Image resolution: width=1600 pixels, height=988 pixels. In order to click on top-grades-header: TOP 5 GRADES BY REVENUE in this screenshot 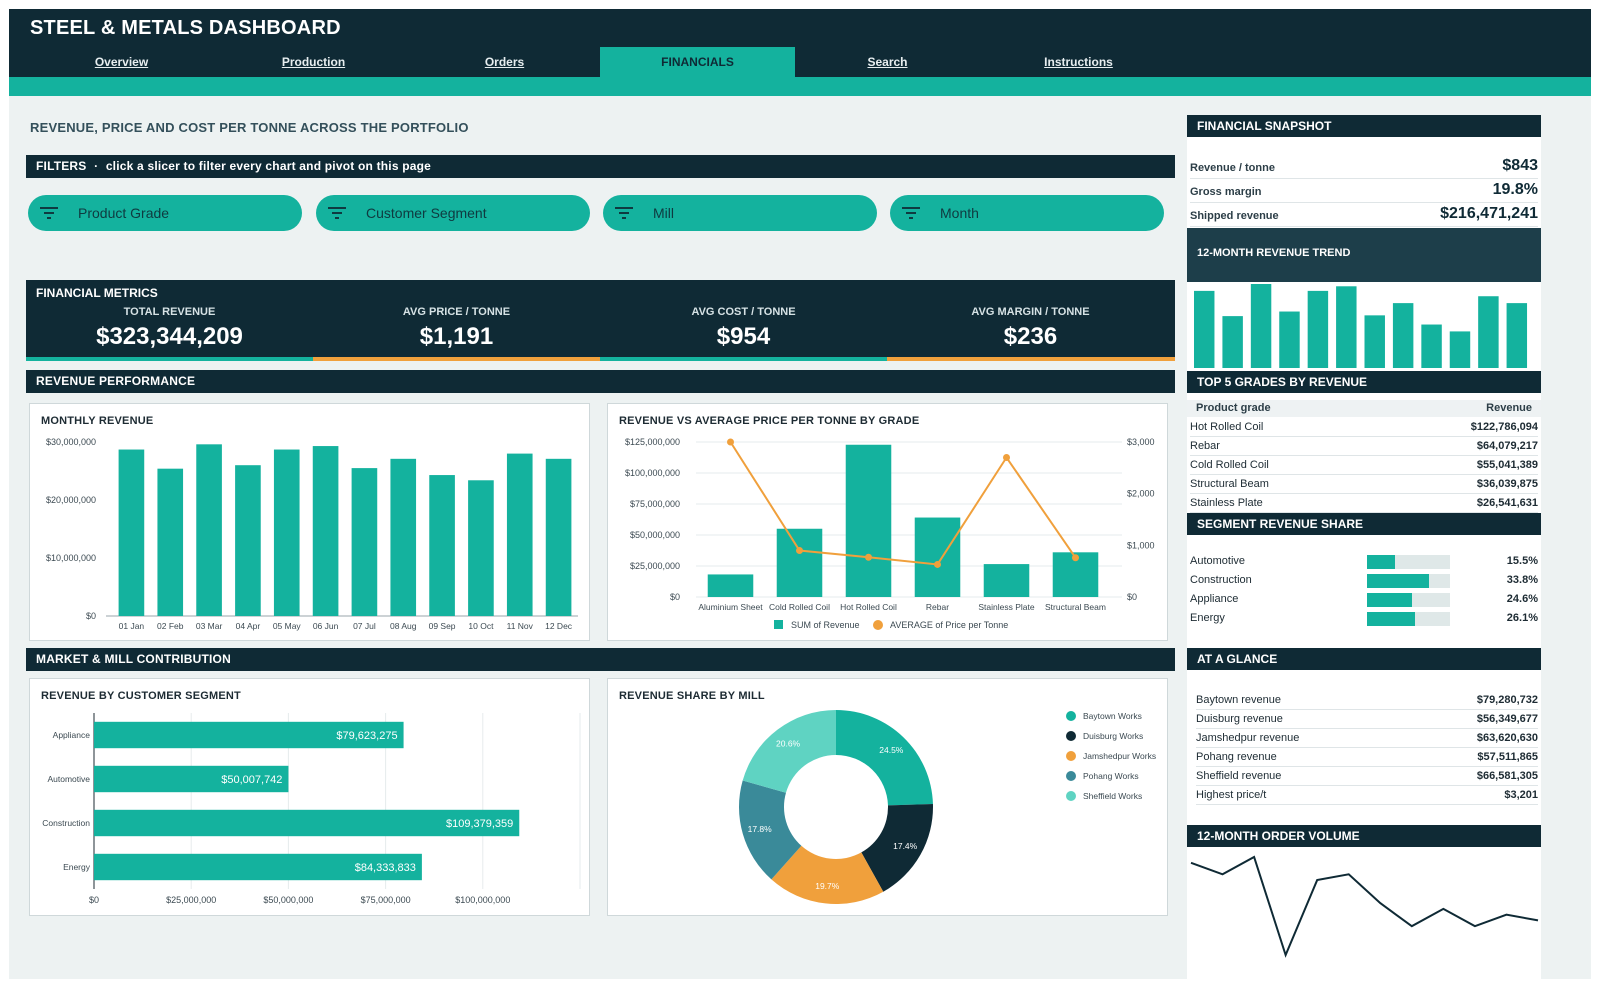, I will do `click(1364, 382)`.